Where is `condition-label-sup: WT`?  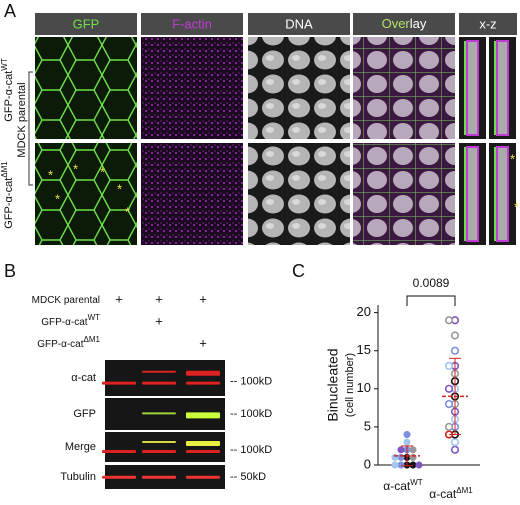
condition-label-sup: WT is located at coordinates (94, 317).